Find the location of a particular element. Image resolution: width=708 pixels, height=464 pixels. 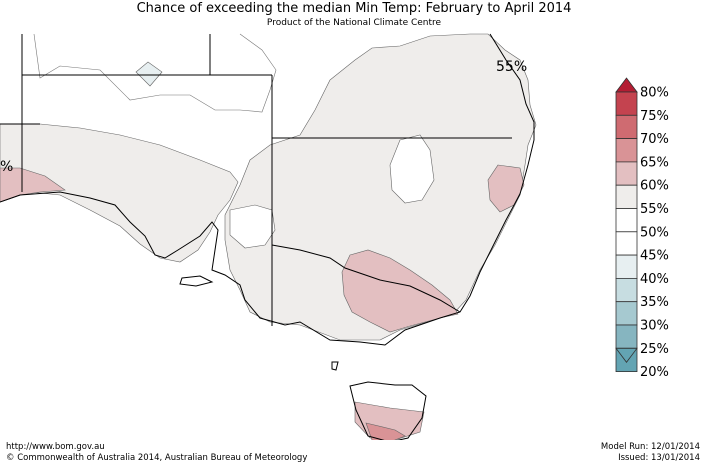

legend-tick-label: 40% is located at coordinates (654, 279).